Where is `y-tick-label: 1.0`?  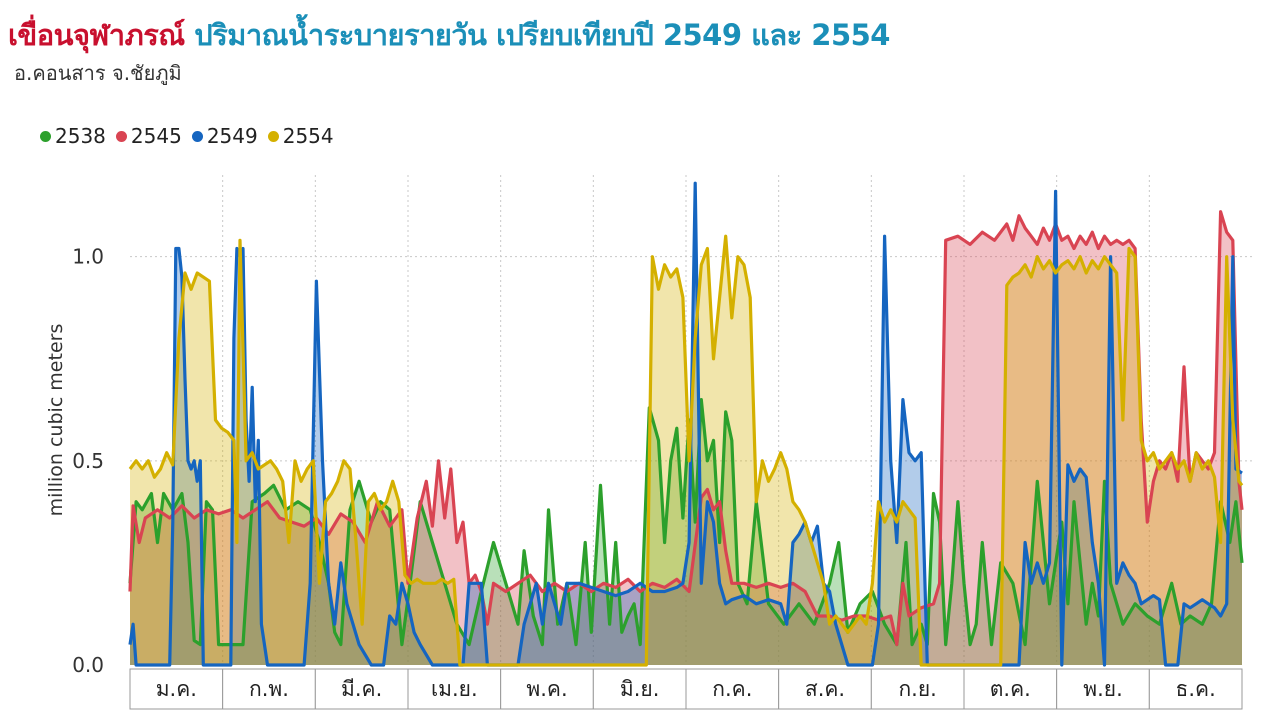 y-tick-label: 1.0 is located at coordinates (88, 257).